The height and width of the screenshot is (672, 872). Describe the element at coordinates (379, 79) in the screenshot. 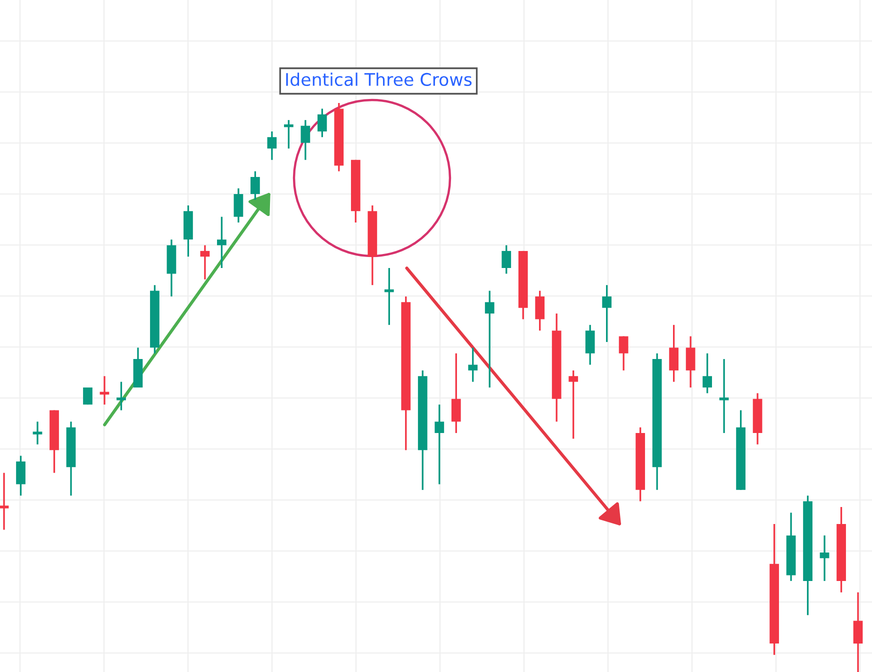

I see `text: Identical Three Crows` at that location.